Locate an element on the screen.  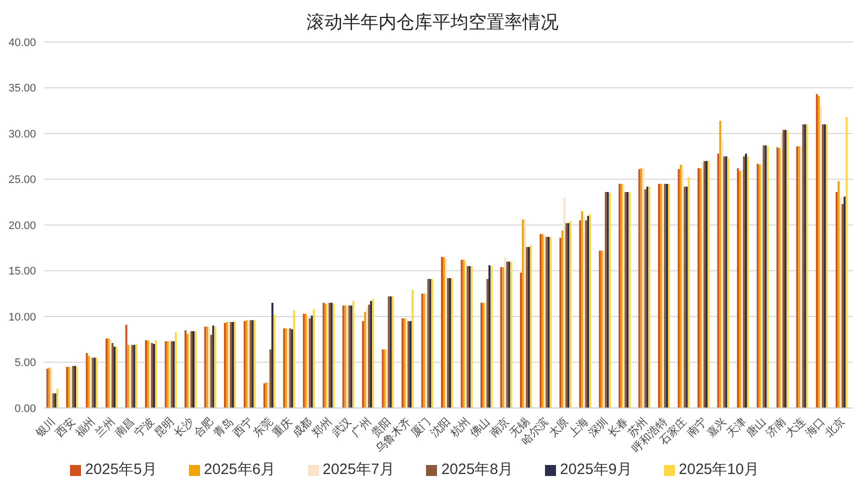
legend-label: 2025年10月 is located at coordinates (718, 469).